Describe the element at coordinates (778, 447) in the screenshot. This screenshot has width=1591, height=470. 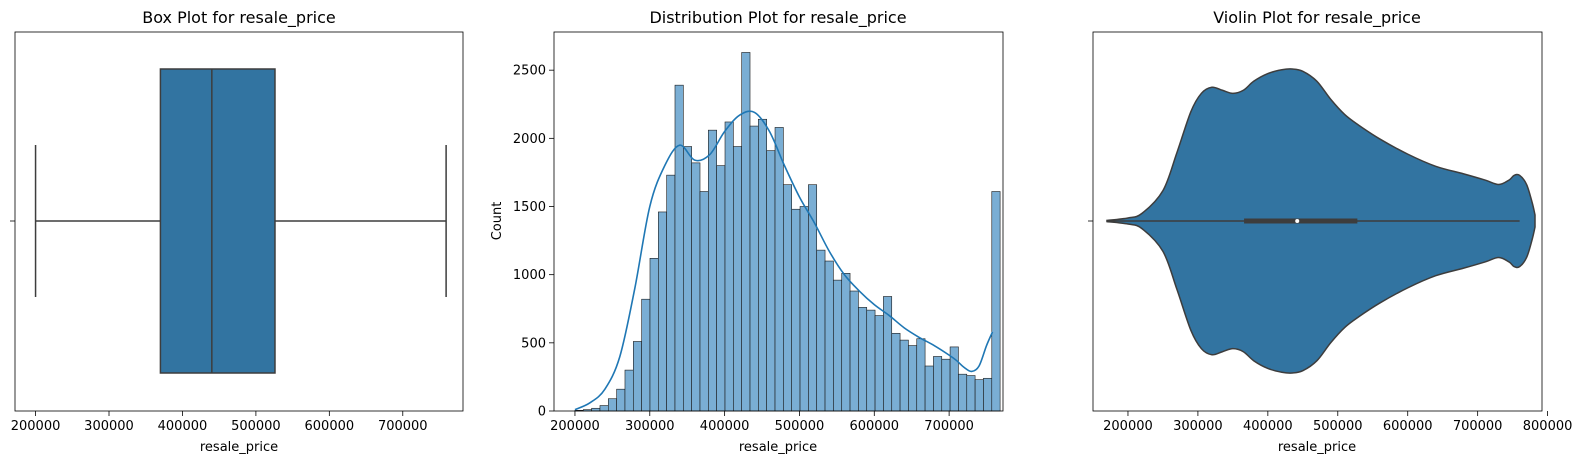
I see `histogram-x-label: resale_price` at that location.